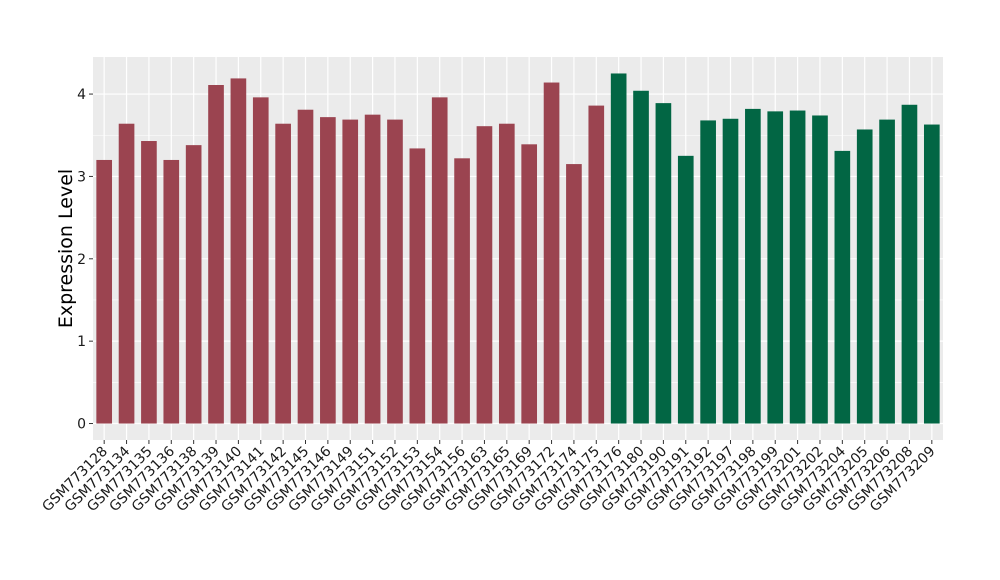 Image resolution: width=1000 pixels, height=580 pixels. Describe the element at coordinates (551, 253) in the screenshot. I see `bar-GSM773172` at that location.